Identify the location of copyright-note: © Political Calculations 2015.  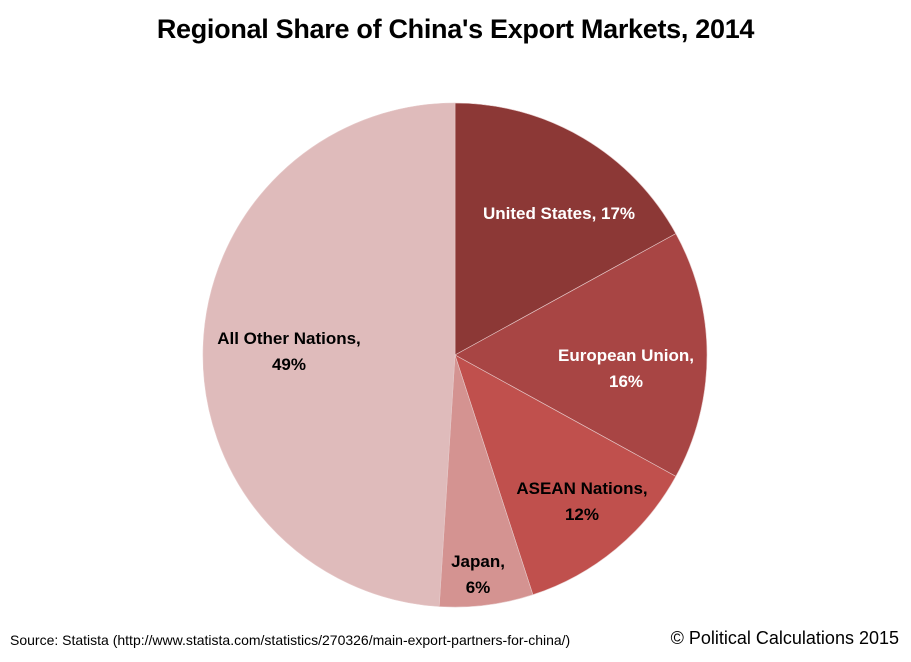
(784, 638).